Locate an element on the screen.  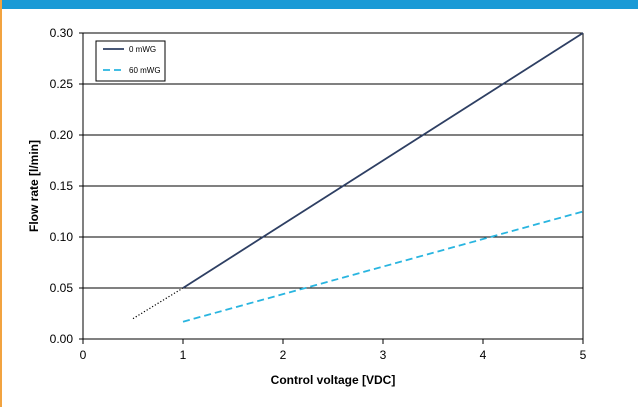
legend-label-60-mwg: 60 mWG is located at coordinates (145, 70).